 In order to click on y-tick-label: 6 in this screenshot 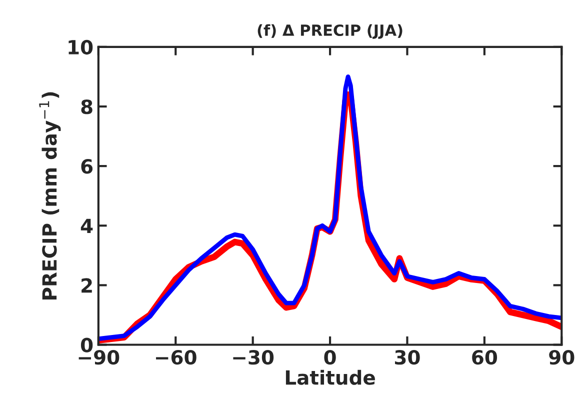, I will do `click(87, 166)`.